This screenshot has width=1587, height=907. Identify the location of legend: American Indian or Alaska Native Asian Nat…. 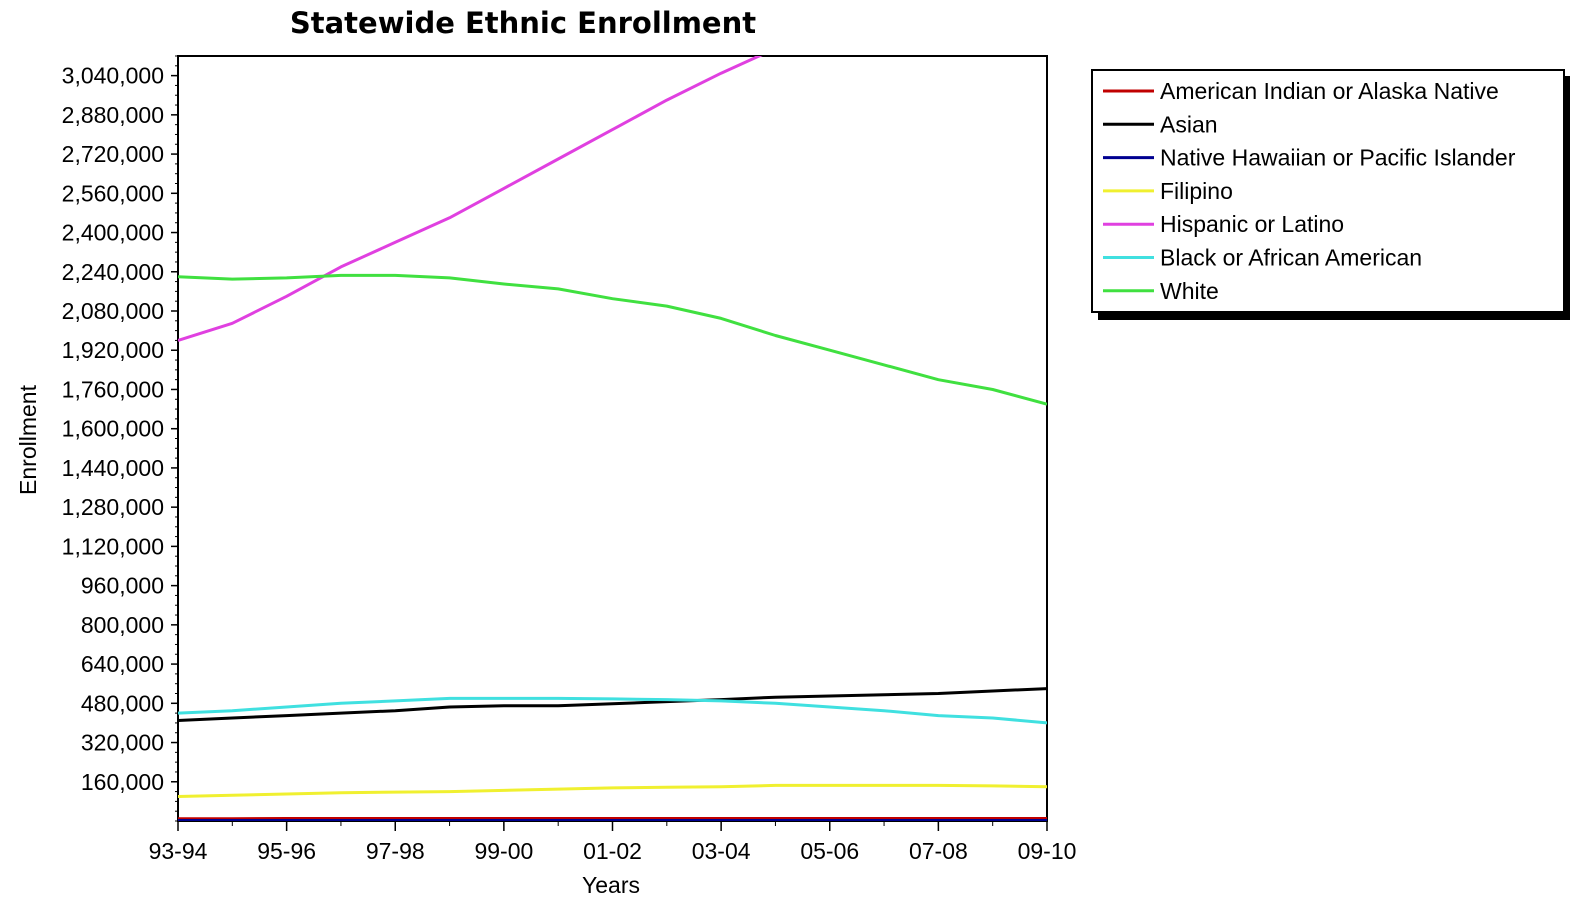
(1330, 194).